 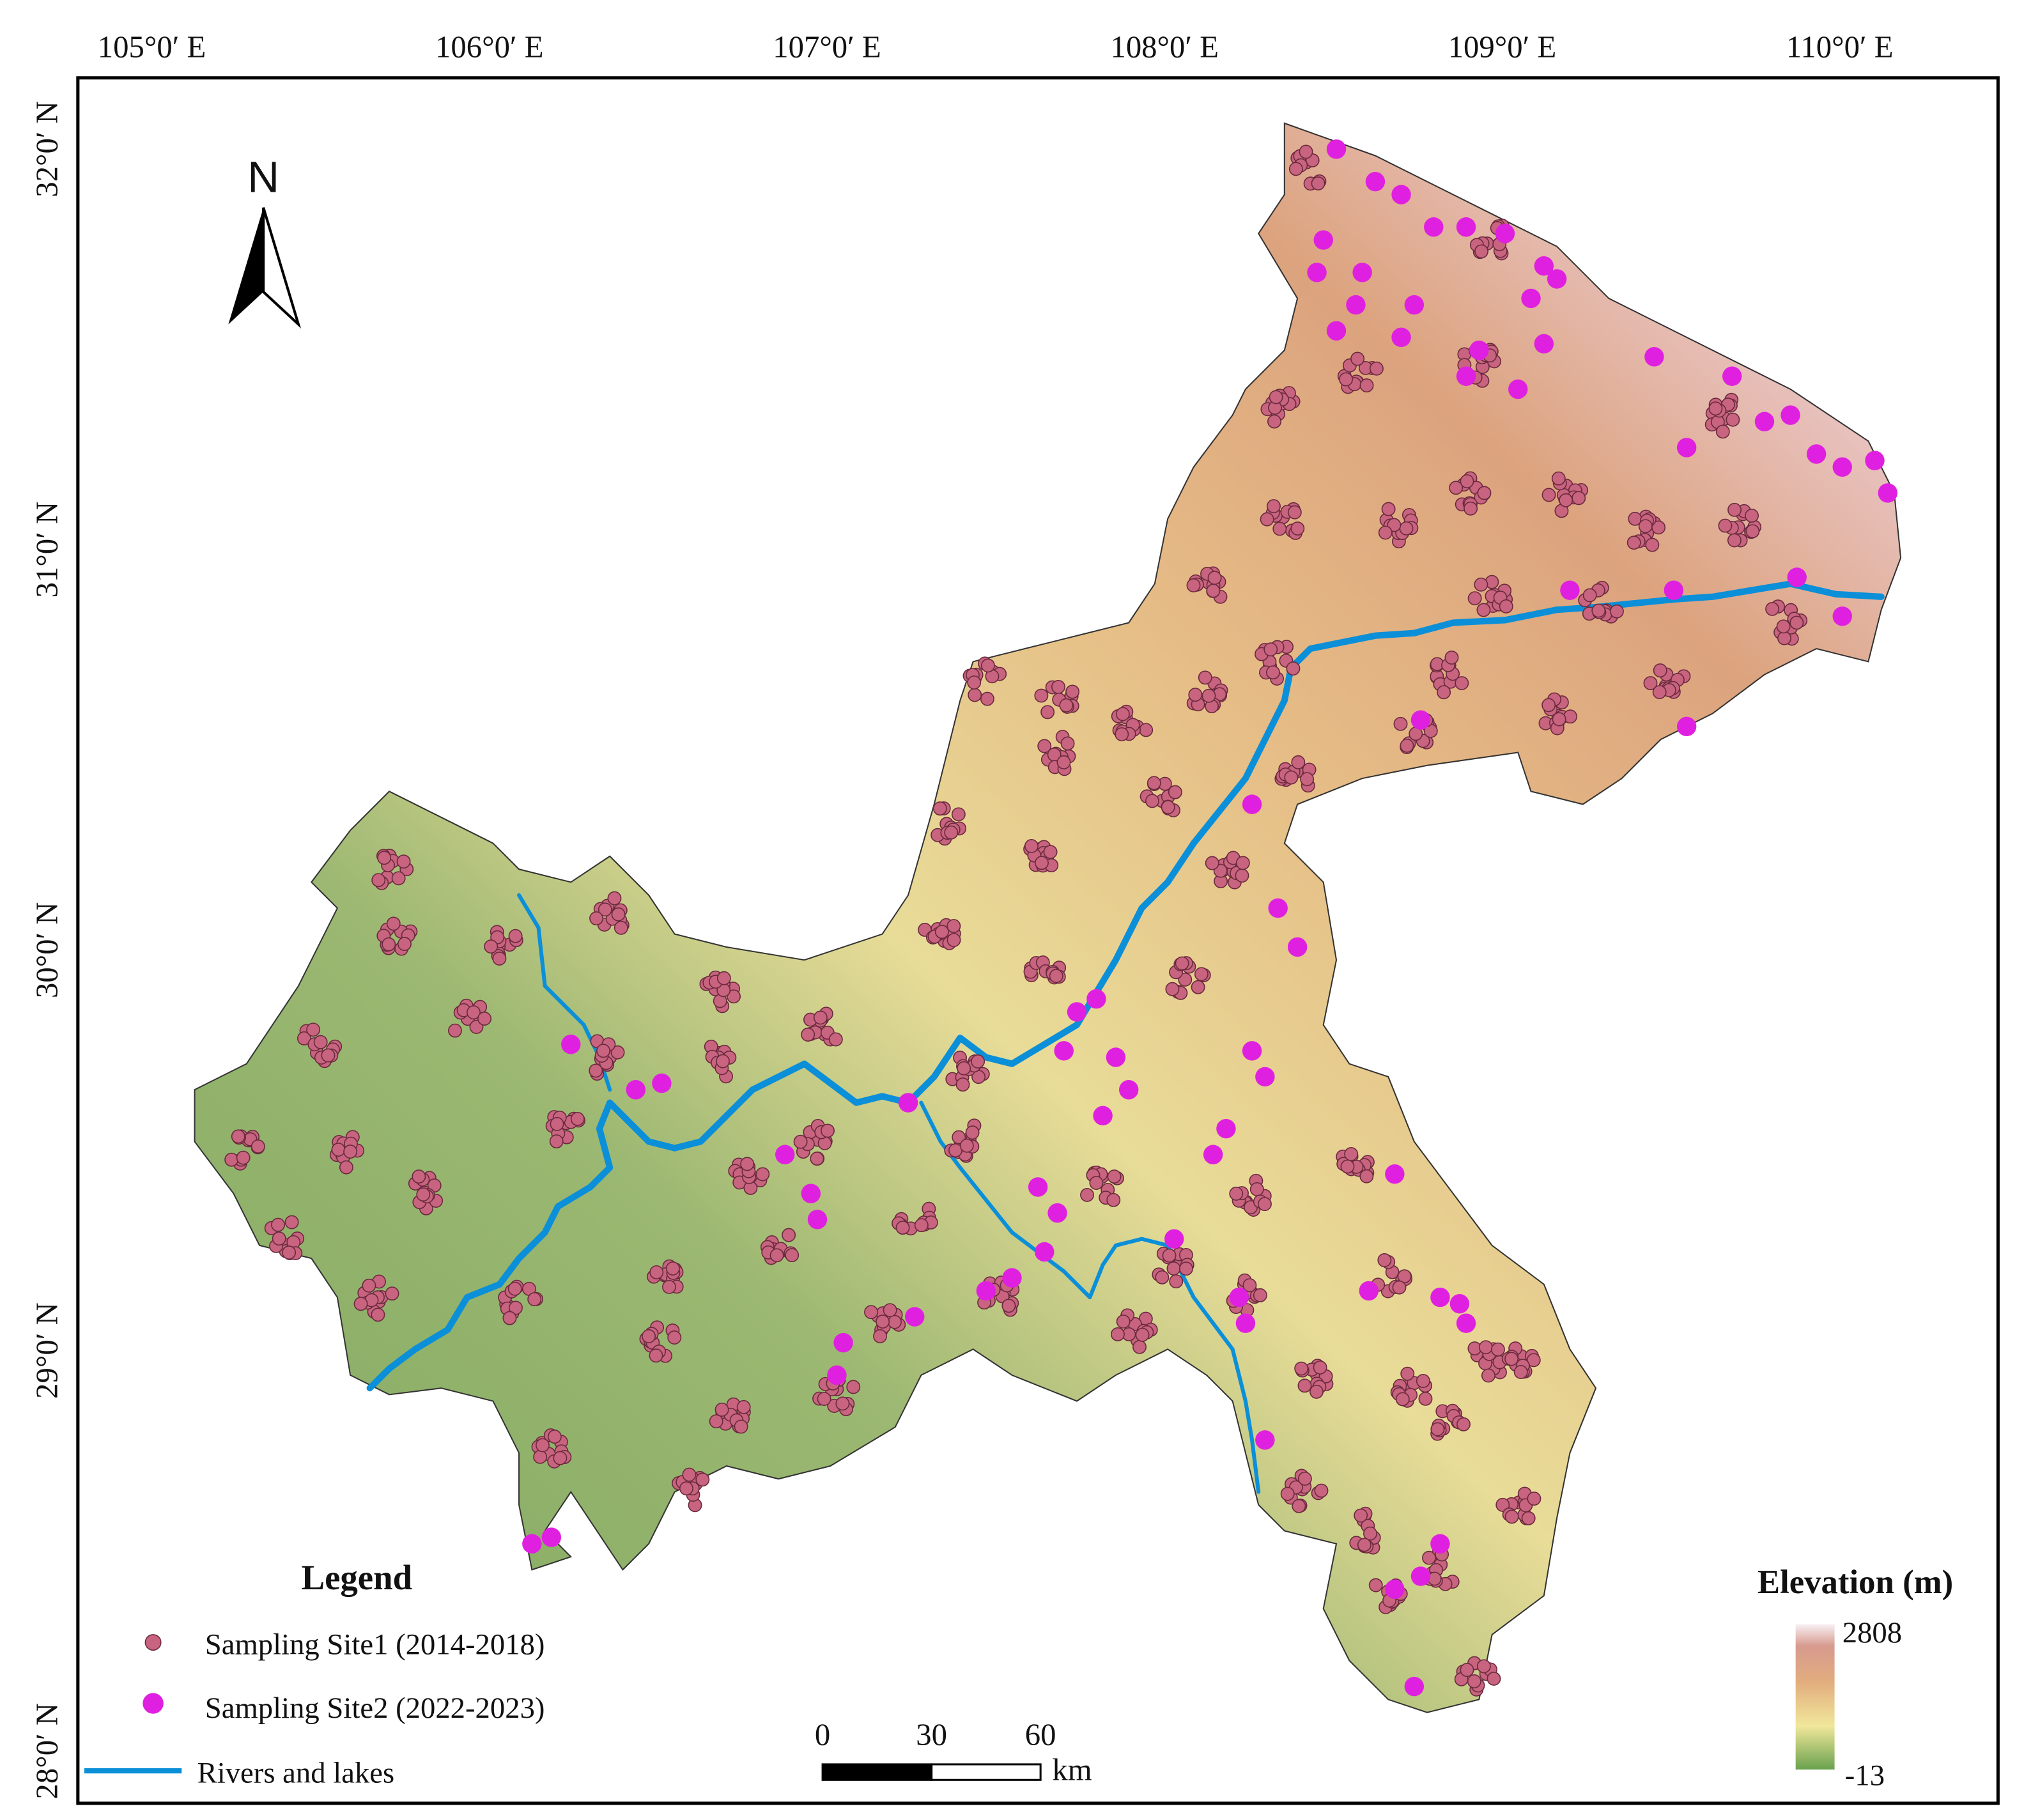 I want to click on scale-label: 0, so click(x=822, y=1734).